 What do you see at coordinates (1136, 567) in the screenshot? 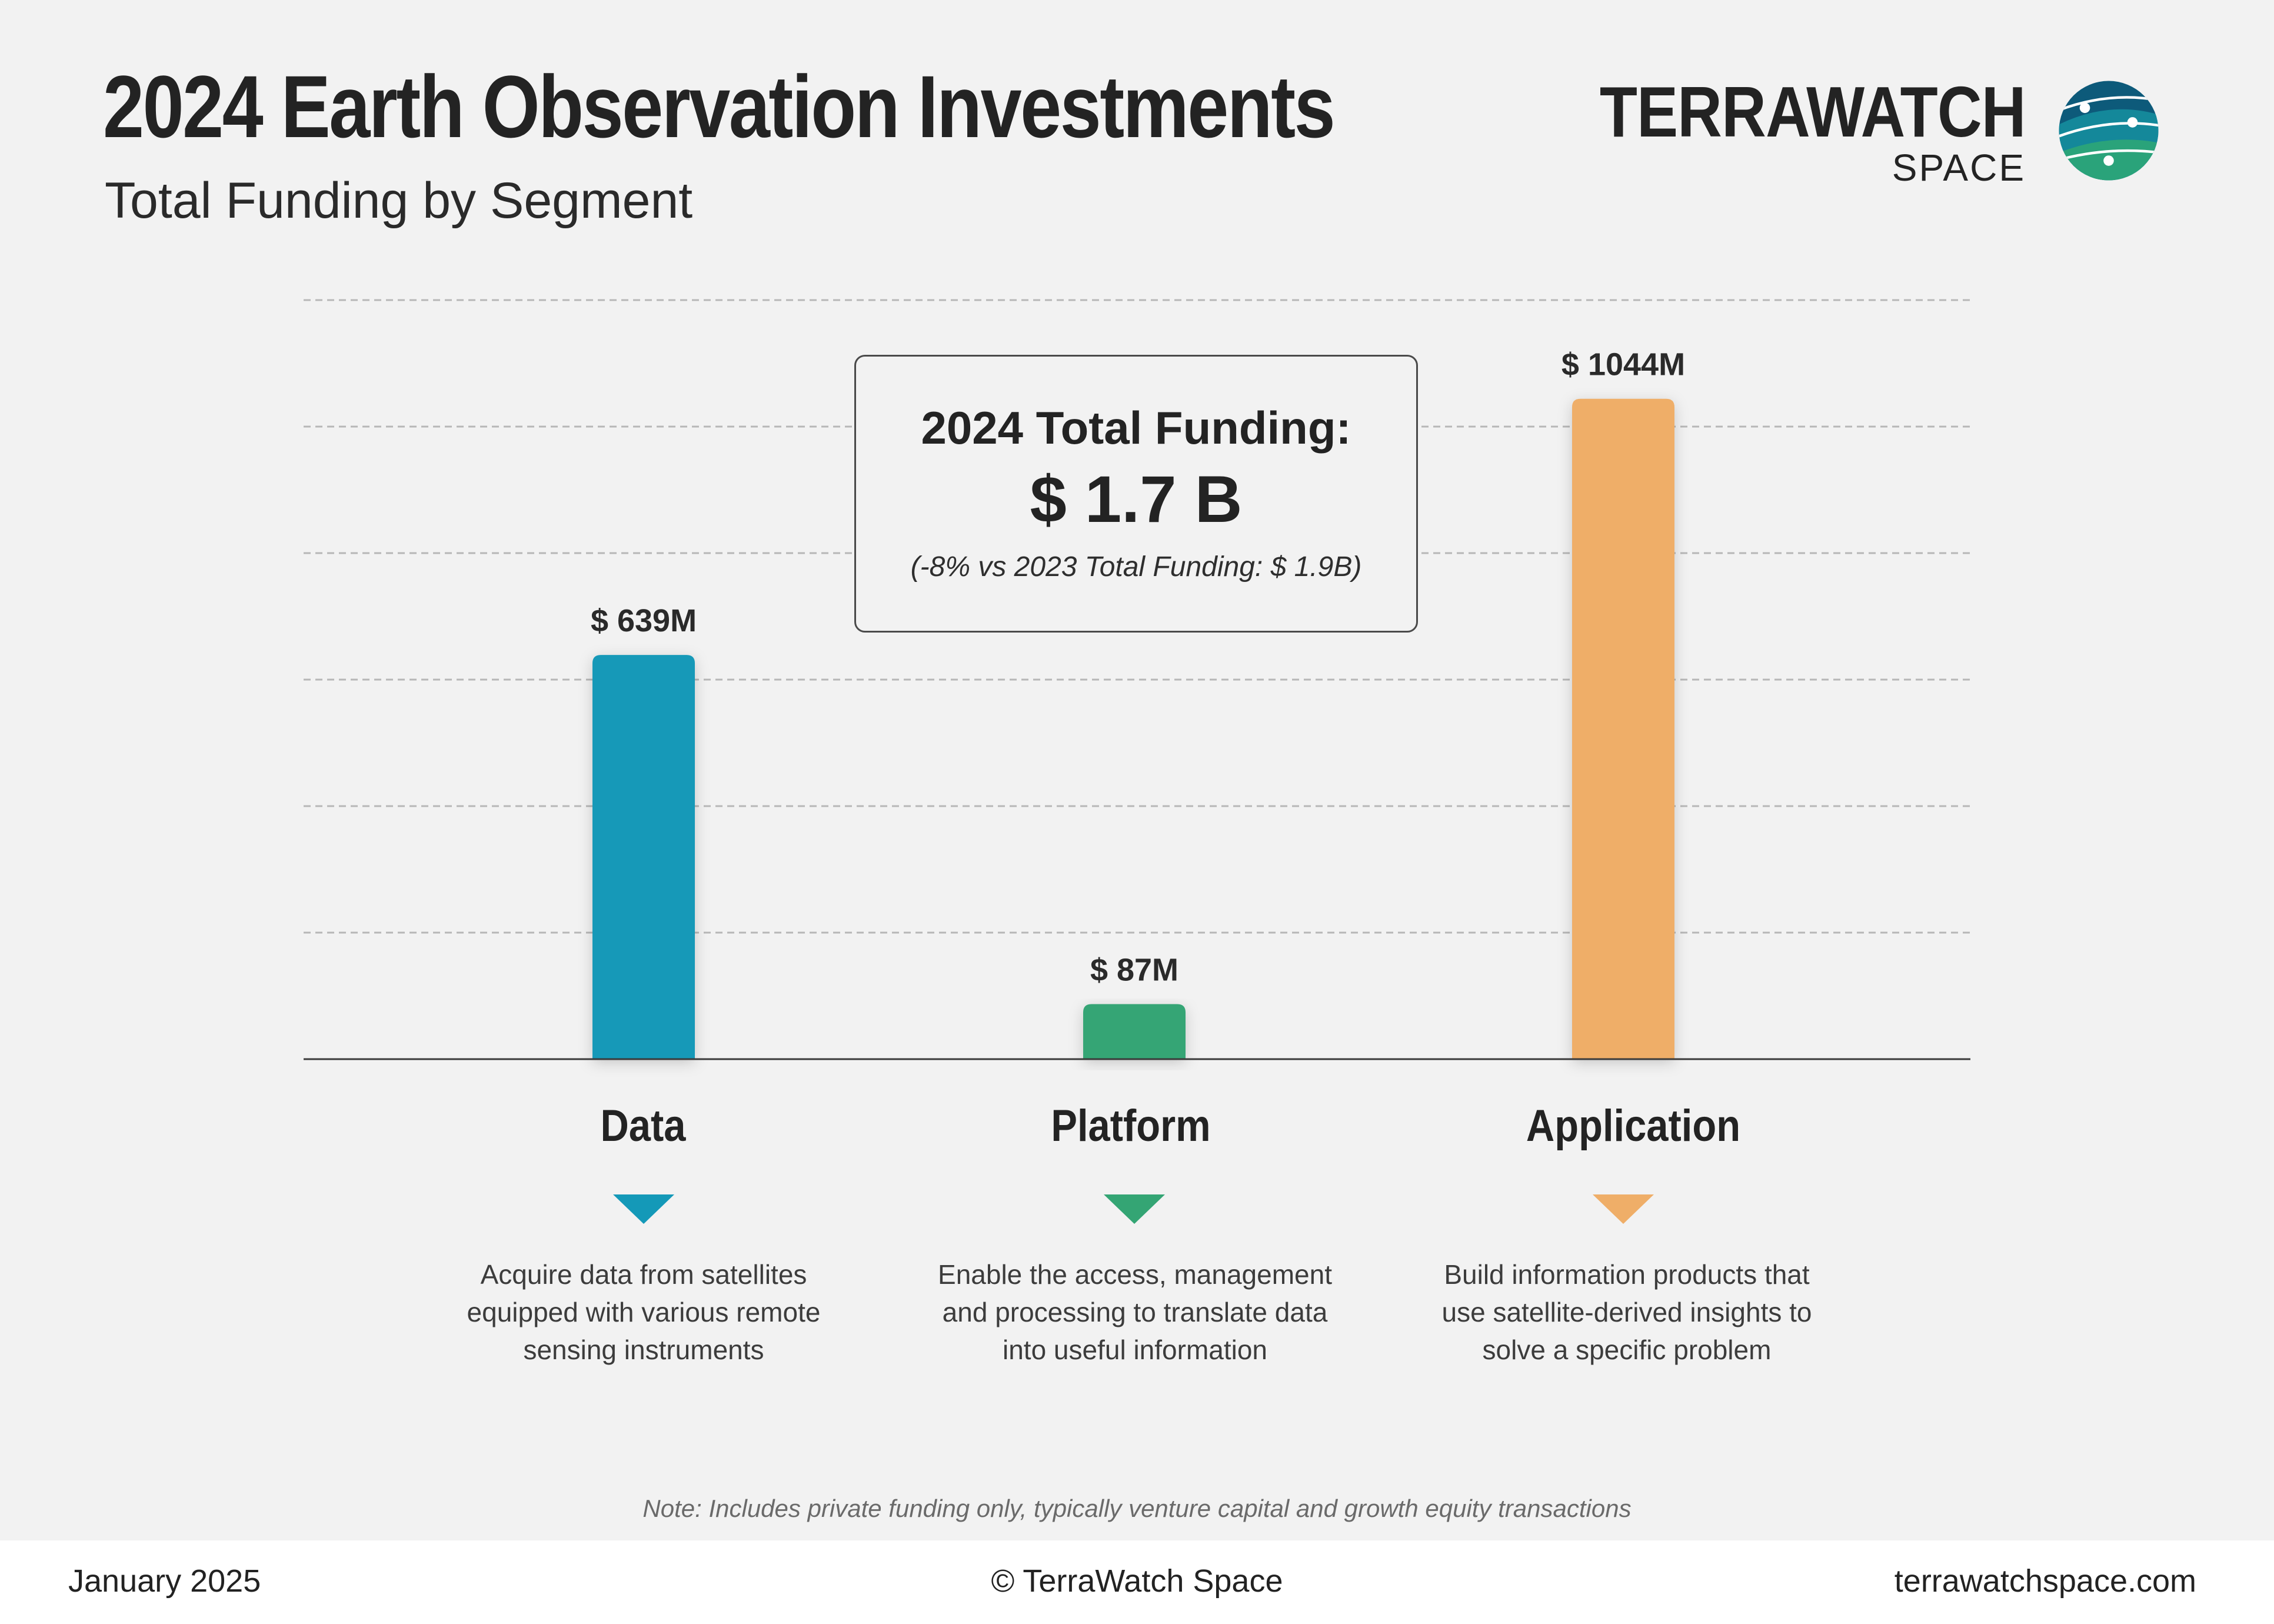
I see `callout-note: (-8% vs 2023 Total Funding: $ 1.9B)` at bounding box center [1136, 567].